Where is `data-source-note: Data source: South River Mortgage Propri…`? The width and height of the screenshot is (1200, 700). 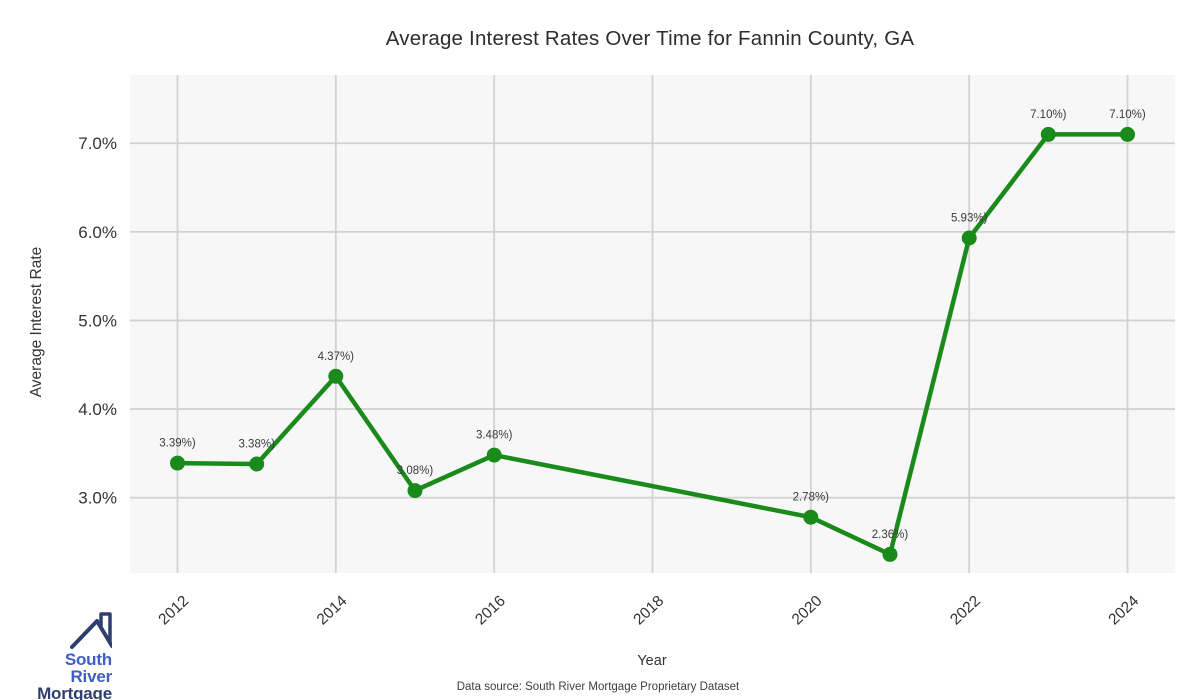
data-source-note: Data source: South River Mortgage Propri… is located at coordinates (598, 687).